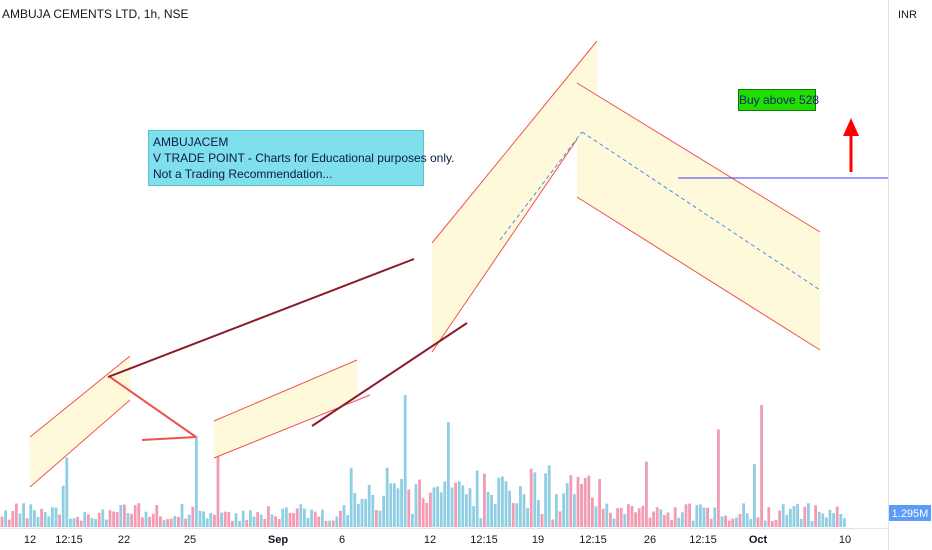  I want to click on time-tick-label: 19, so click(538, 540).